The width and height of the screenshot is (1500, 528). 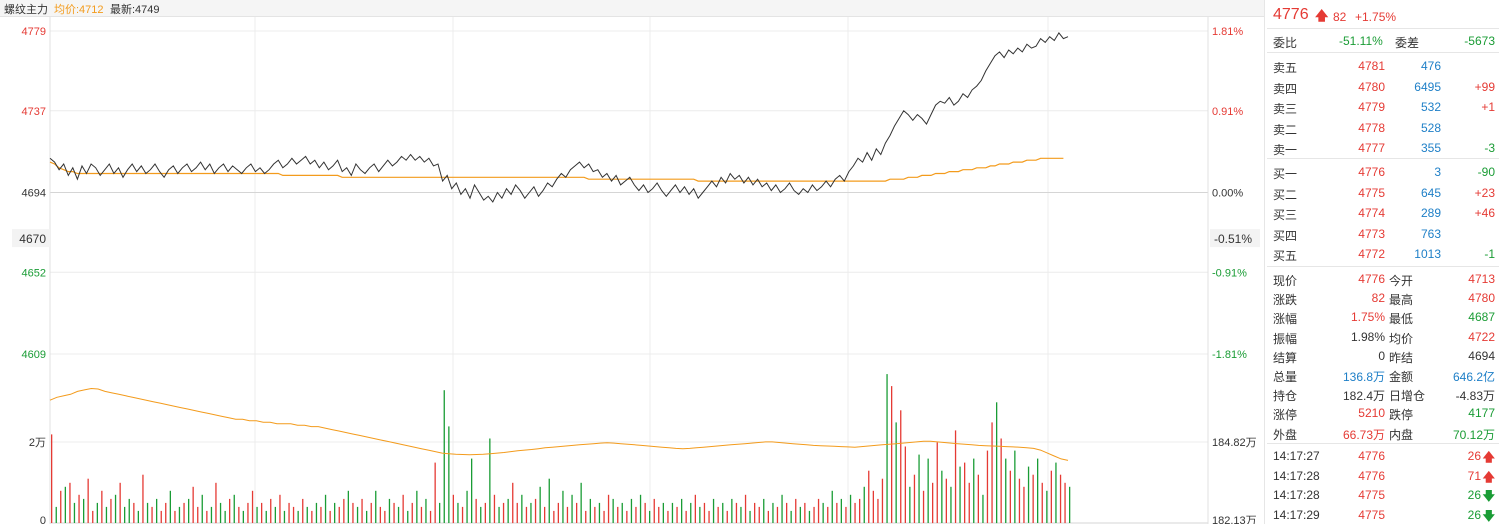 What do you see at coordinates (1376, 17) in the screenshot?
I see `price-change-pct: +1.75%` at bounding box center [1376, 17].